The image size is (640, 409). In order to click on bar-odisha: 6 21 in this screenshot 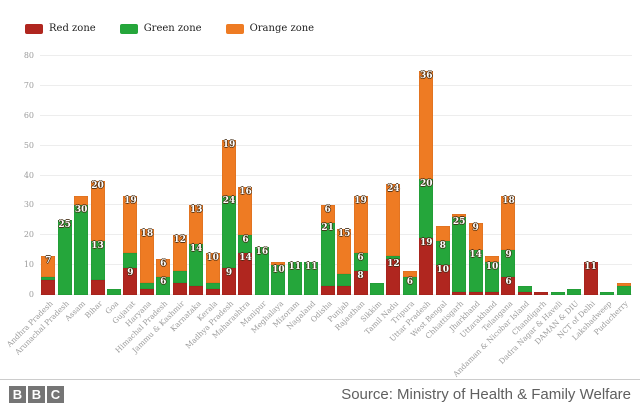, I will do `click(327, 250)`.